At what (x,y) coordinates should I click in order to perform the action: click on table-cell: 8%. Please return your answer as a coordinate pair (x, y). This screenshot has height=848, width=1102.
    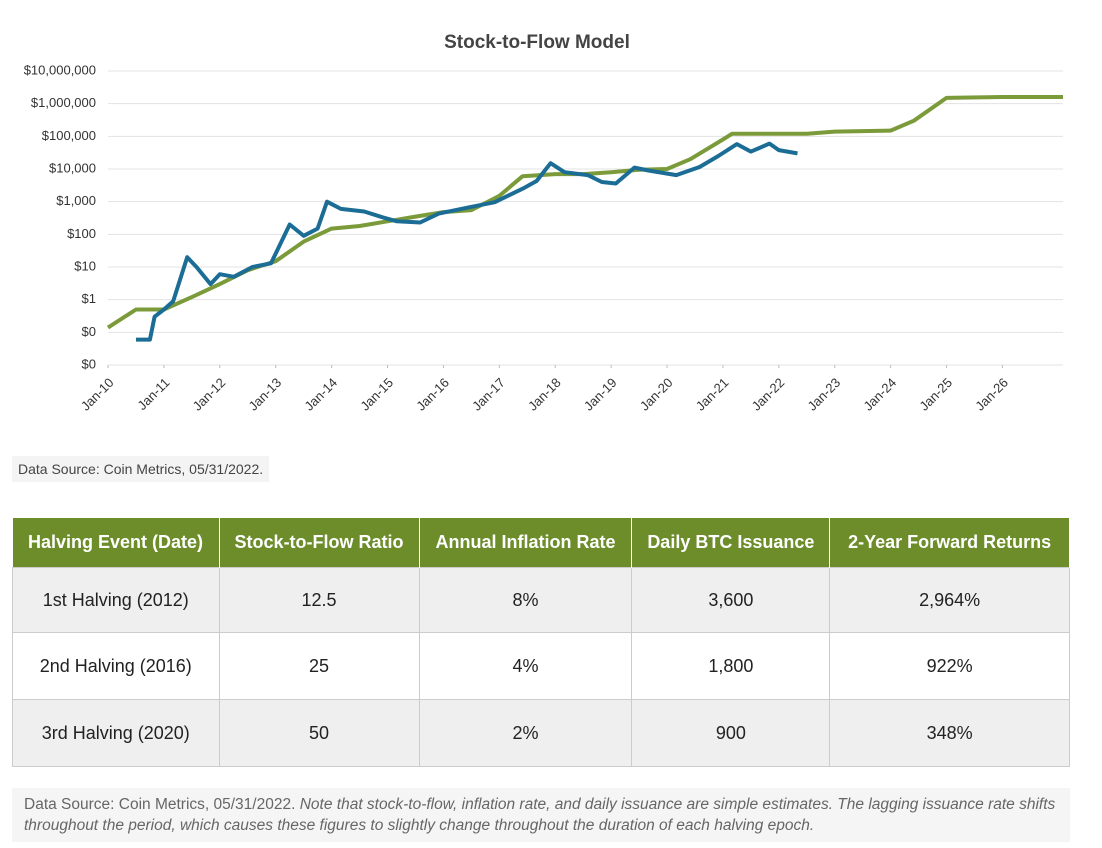
    Looking at the image, I should click on (525, 600).